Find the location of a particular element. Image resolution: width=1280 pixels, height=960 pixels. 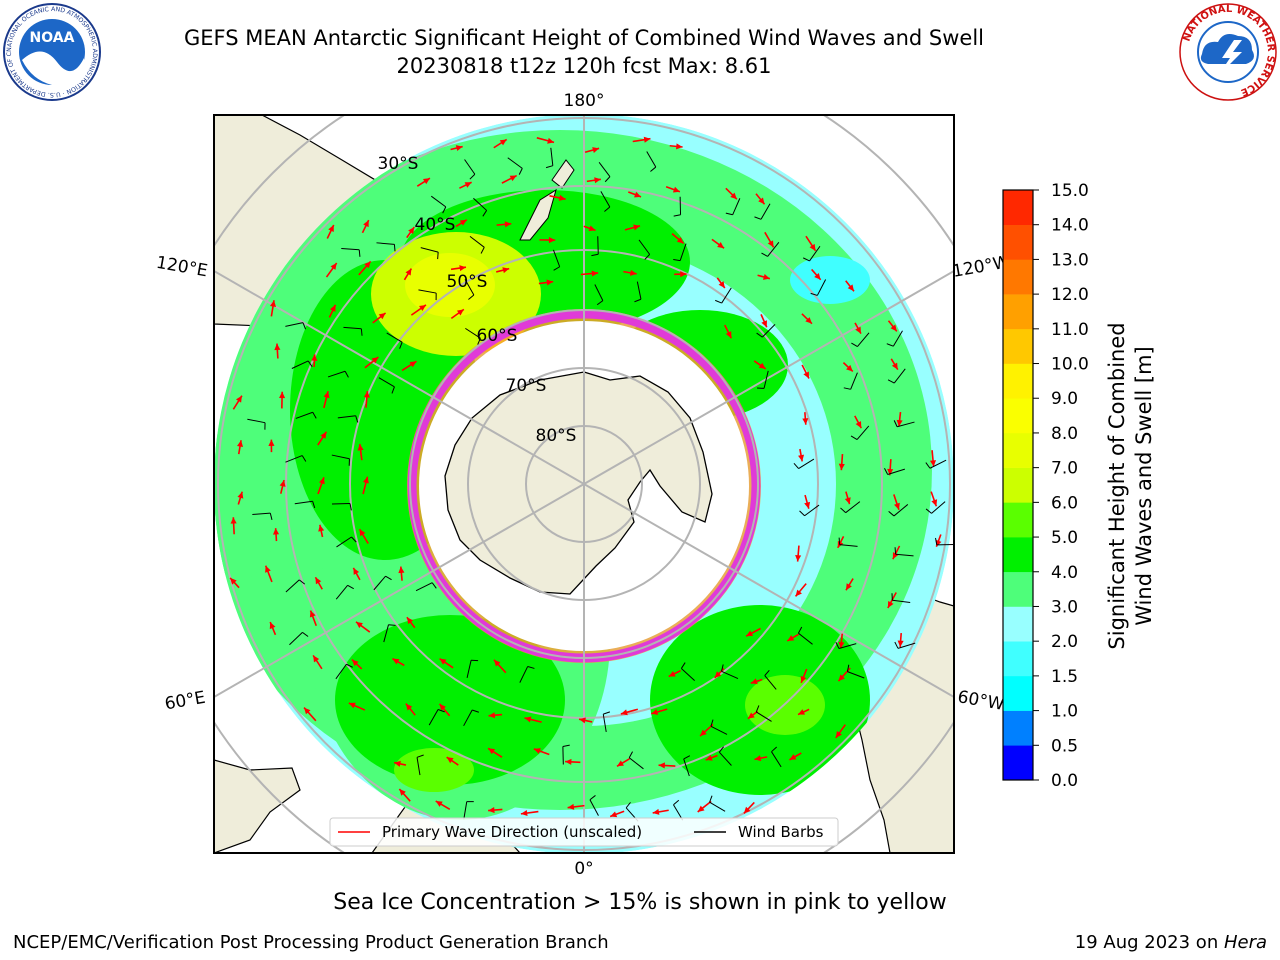

colorbar-tick-label: 14.0 is located at coordinates (1070, 226).